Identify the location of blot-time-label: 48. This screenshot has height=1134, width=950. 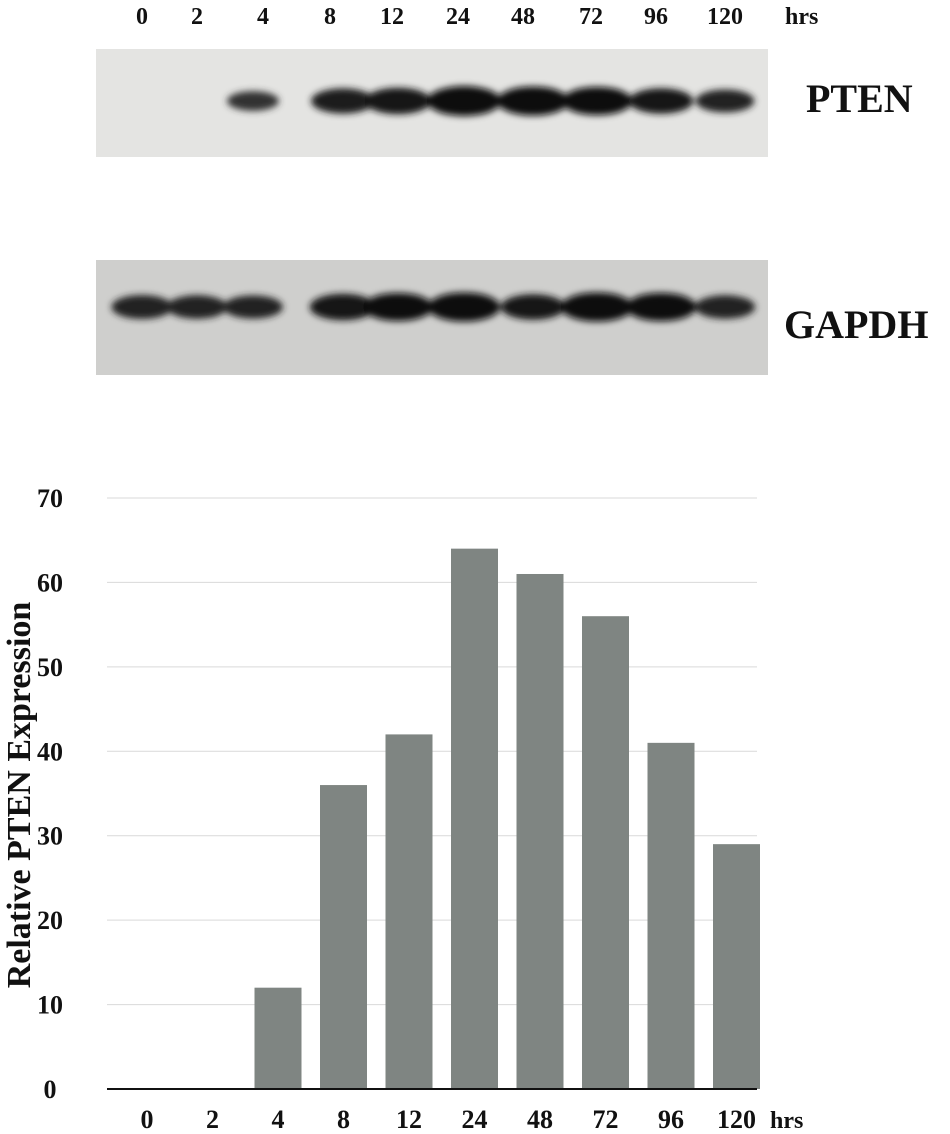
(523, 17).